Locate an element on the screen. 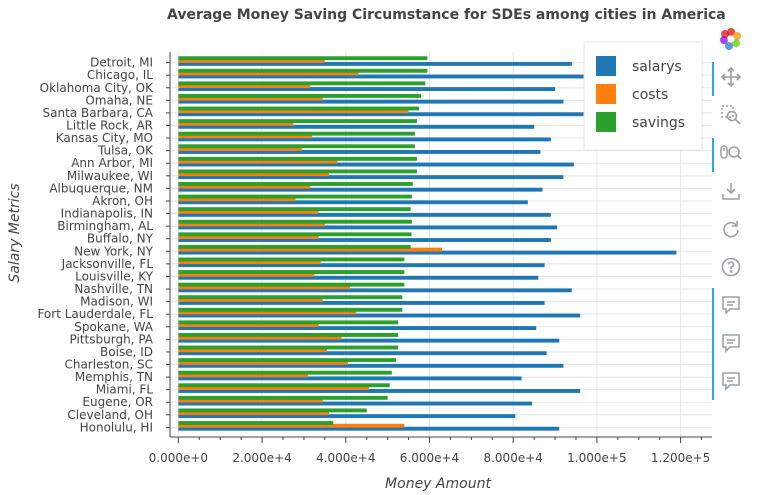  legend-swatch-salarys is located at coordinates (606, 66).